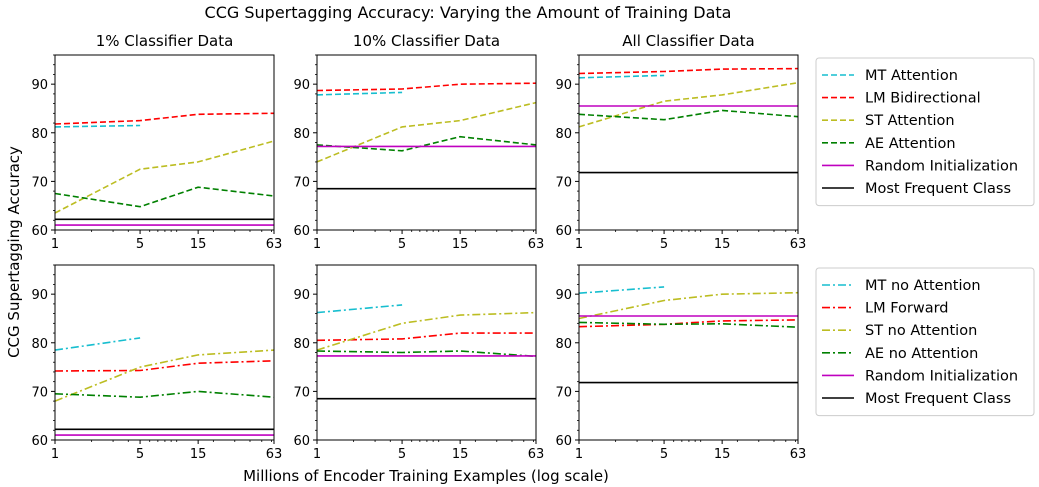 The width and height of the screenshot is (1039, 487). What do you see at coordinates (165, 41) in the screenshot?
I see `subplot-title: 1% Classifier Data` at bounding box center [165, 41].